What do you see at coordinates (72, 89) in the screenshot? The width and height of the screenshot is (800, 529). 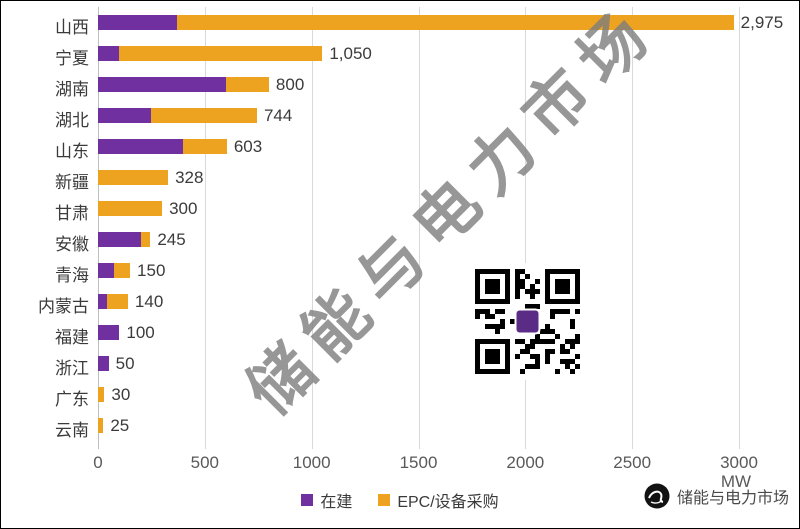 I see `category-label: 湖南` at bounding box center [72, 89].